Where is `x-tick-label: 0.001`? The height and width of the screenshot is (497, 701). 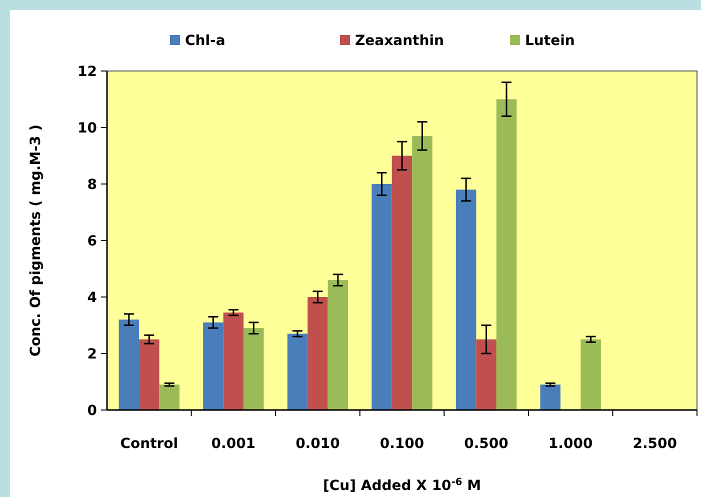 x-tick-label: 0.001 is located at coordinates (233, 444).